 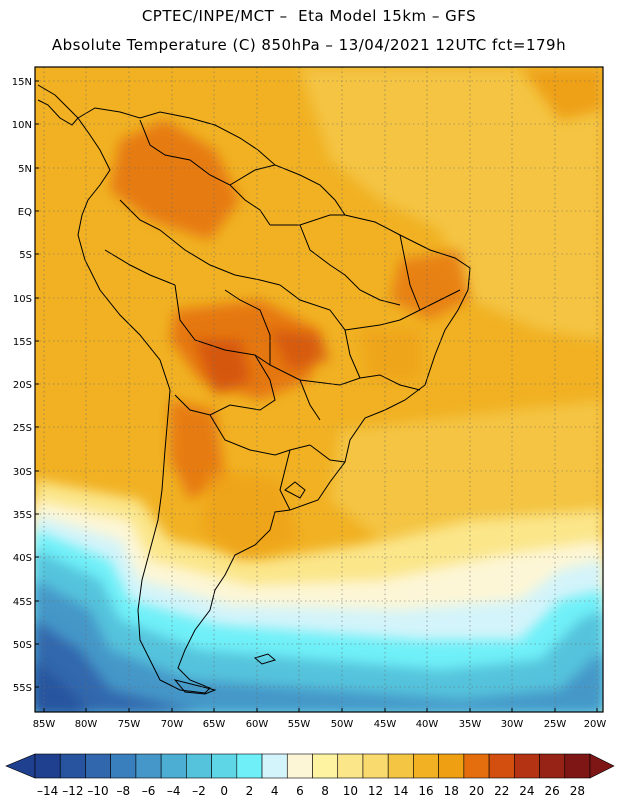 What do you see at coordinates (325, 791) in the screenshot?
I see `colorbar-label: 8` at bounding box center [325, 791].